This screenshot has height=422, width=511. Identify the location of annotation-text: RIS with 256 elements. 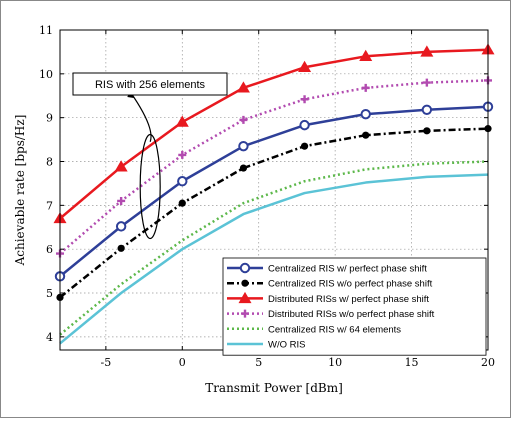
(150, 85).